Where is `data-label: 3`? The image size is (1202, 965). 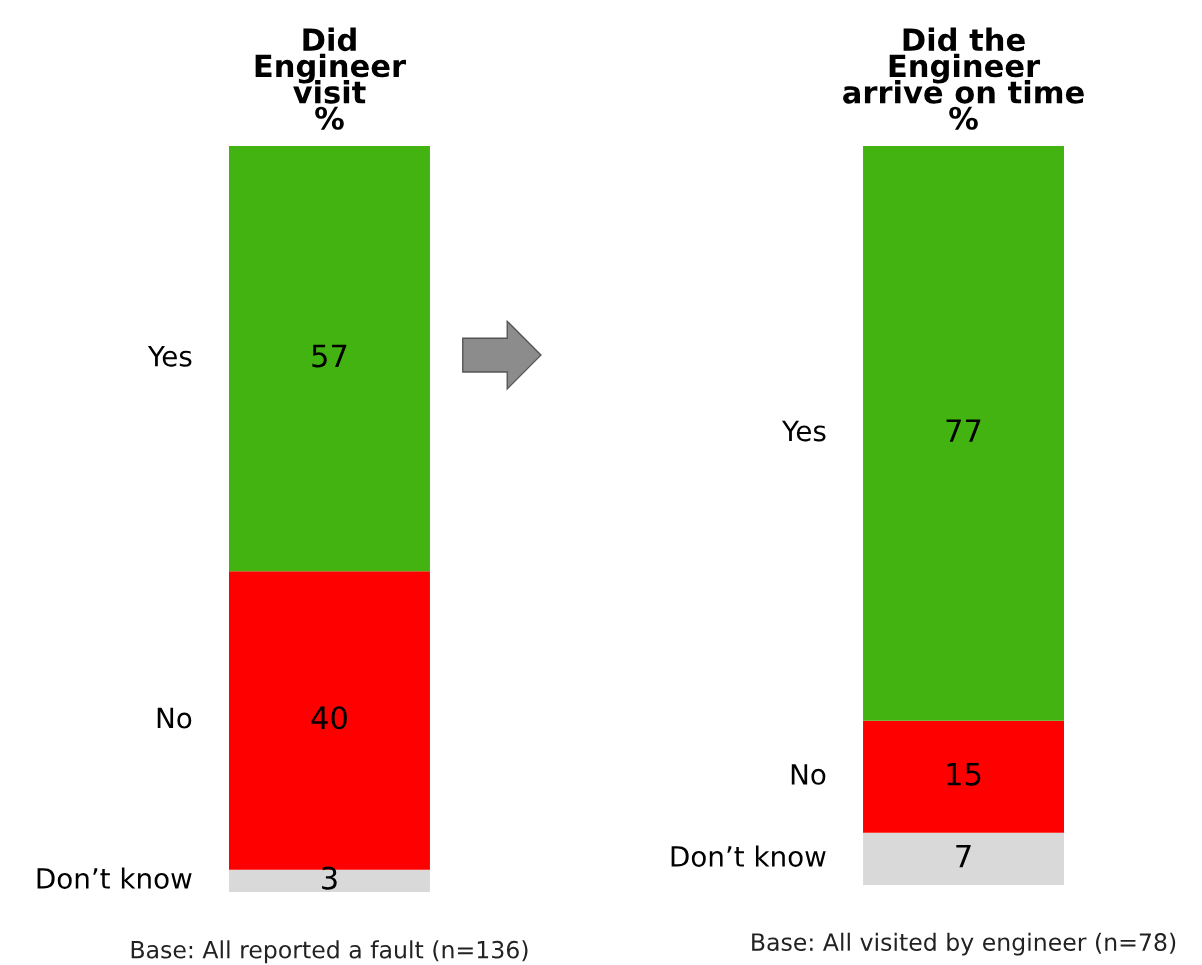
data-label: 3 is located at coordinates (329, 878).